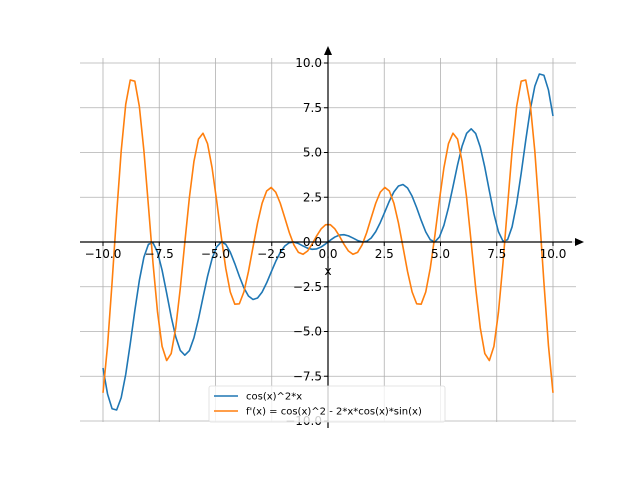 The height and width of the screenshot is (480, 640). Describe the element at coordinates (440, 254) in the screenshot. I see `x-tick-label-6: 5.0` at that location.